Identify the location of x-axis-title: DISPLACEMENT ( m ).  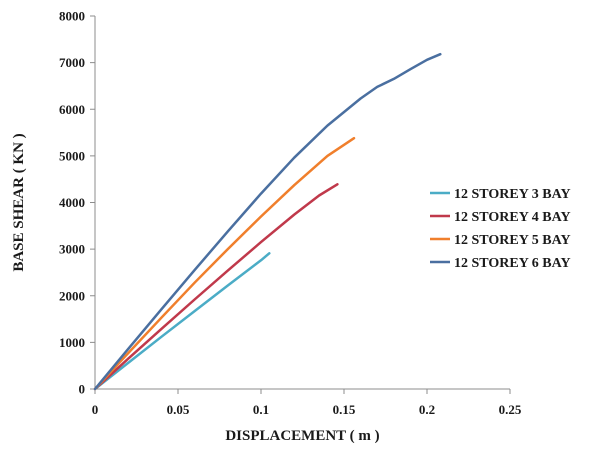
(302, 436).